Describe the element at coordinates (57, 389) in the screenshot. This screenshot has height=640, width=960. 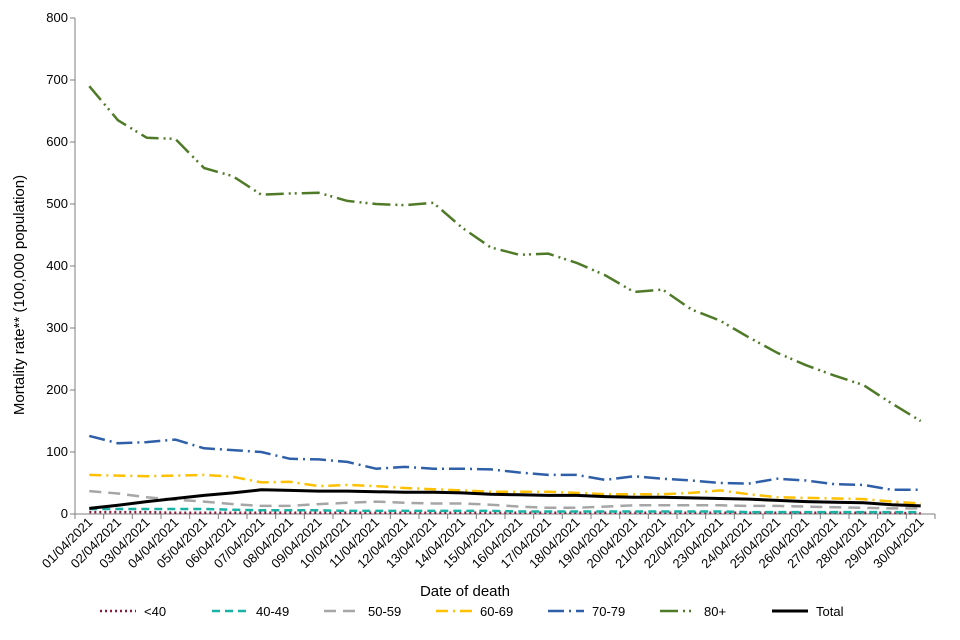
I see `y-tick-label: 200` at that location.